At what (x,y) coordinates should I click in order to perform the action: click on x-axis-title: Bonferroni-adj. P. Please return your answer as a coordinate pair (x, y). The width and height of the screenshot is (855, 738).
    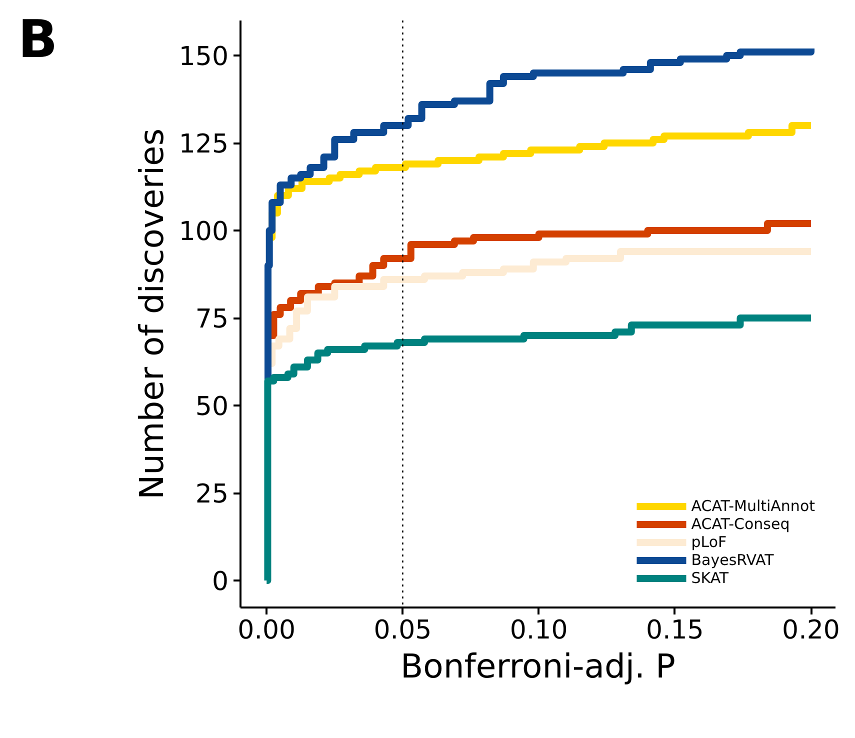
    Looking at the image, I should click on (538, 666).